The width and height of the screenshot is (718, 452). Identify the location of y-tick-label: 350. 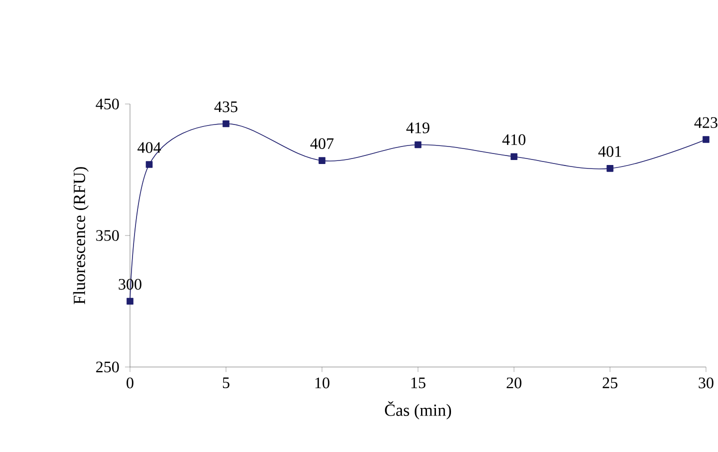
(107, 235).